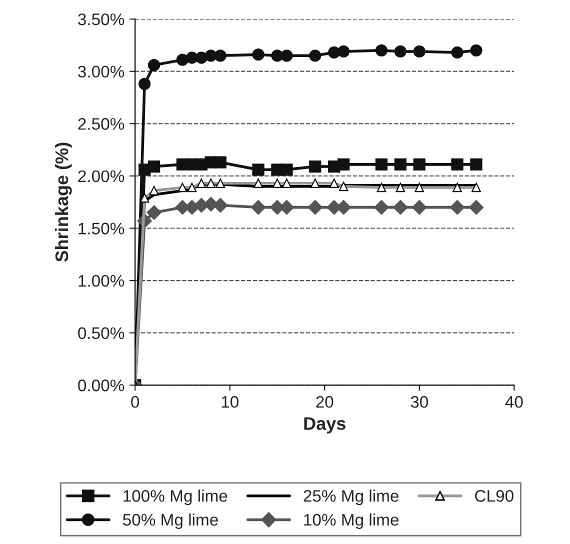  I want to click on y-tick-label: 0.50%, so click(101, 333).